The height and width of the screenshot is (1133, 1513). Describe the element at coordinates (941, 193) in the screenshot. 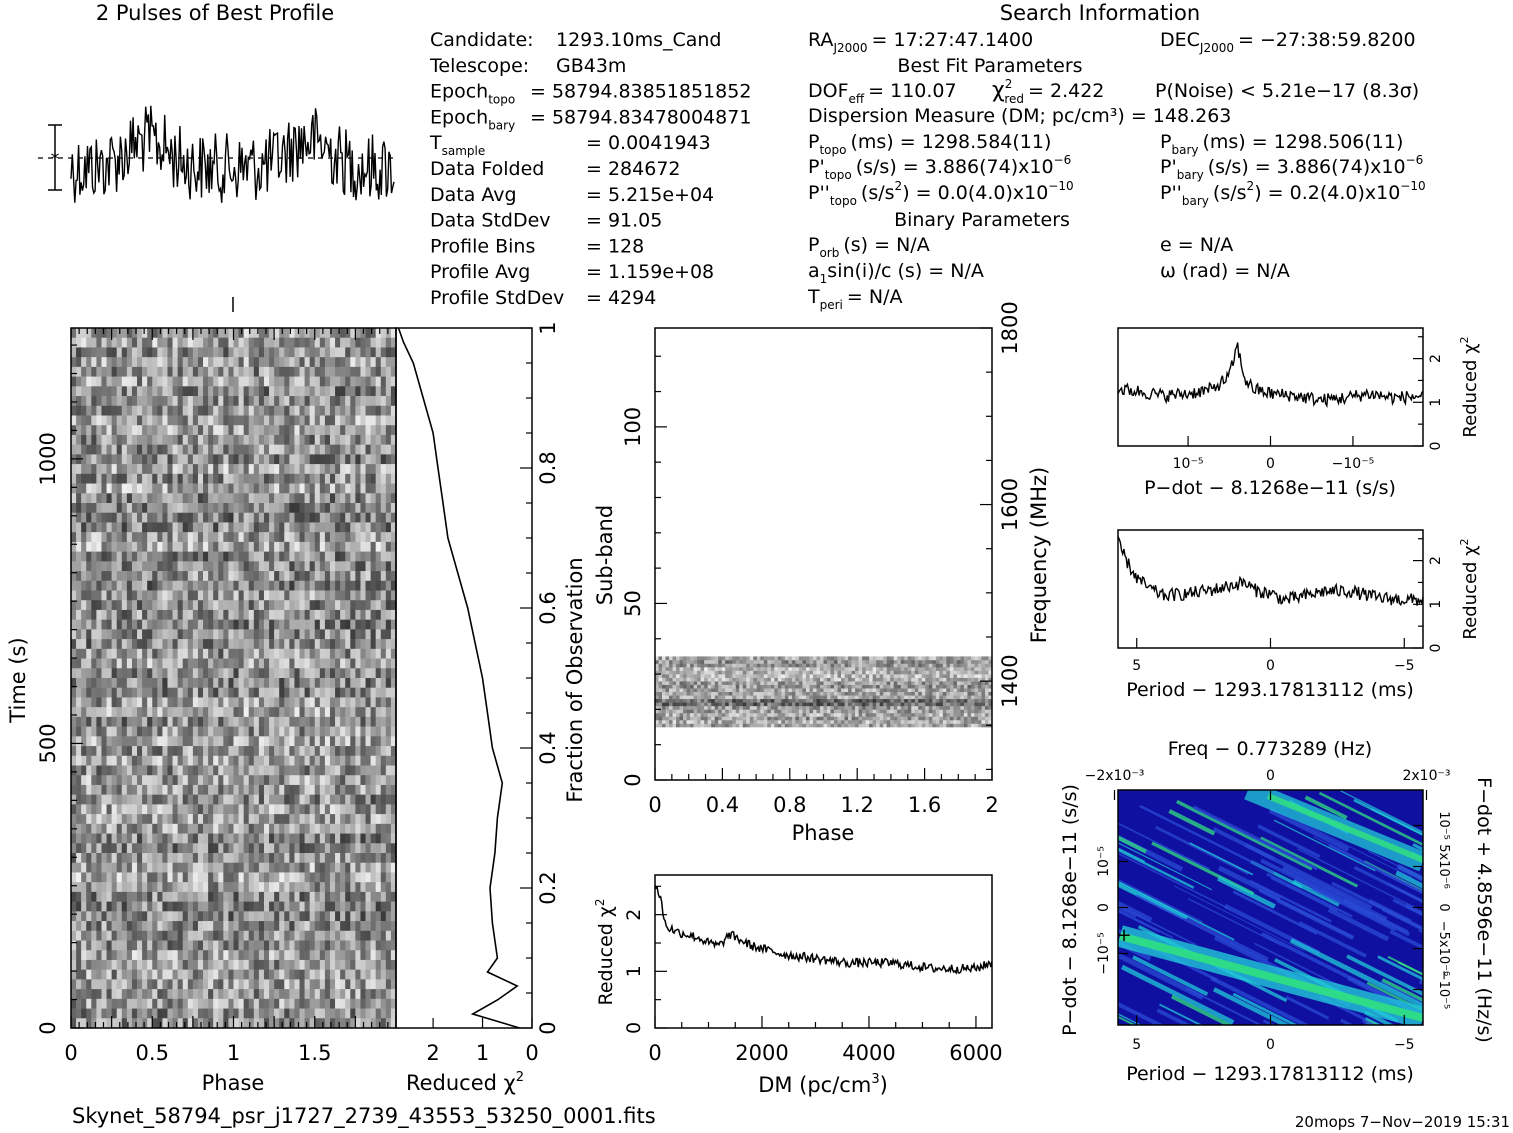

I see `pddtopo-line: P''topo (s/s2) = 0.0(4.0)x10−10` at that location.